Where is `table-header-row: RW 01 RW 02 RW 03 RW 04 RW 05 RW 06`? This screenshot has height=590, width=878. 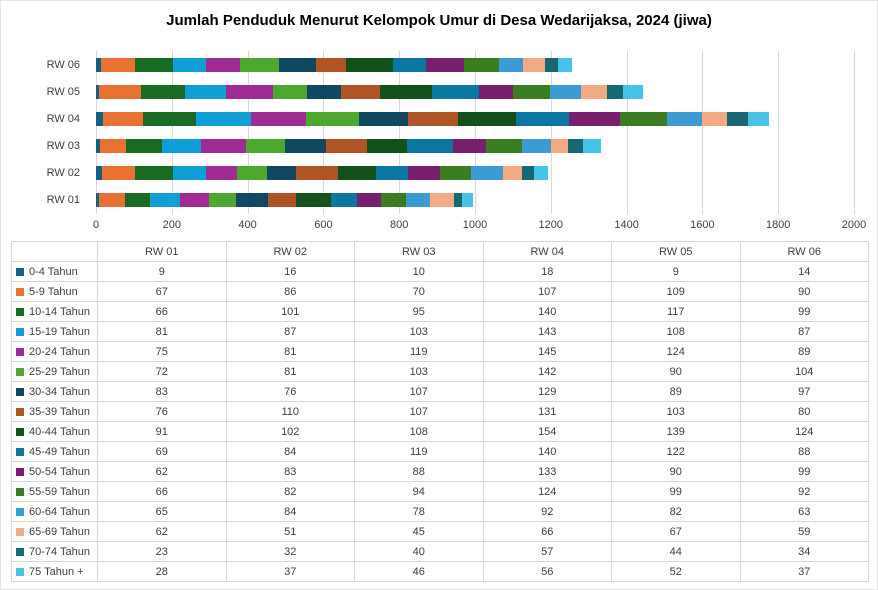 table-header-row: RW 01 RW 02 RW 03 RW 04 RW 05 RW 06 is located at coordinates (440, 251).